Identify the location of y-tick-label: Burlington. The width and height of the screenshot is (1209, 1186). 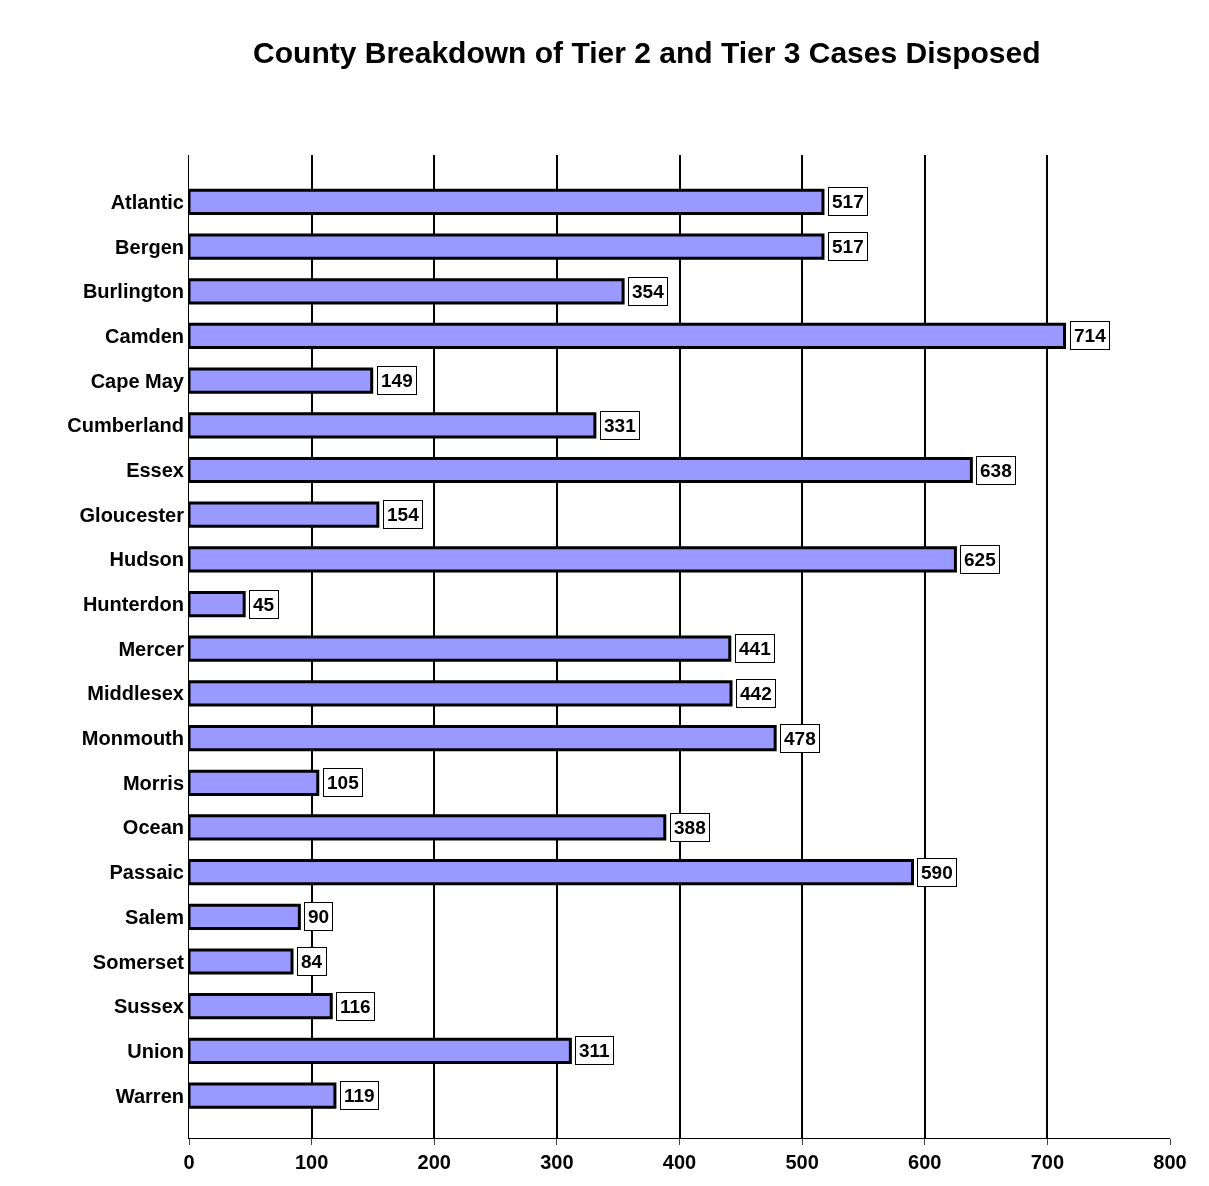
(133, 291).